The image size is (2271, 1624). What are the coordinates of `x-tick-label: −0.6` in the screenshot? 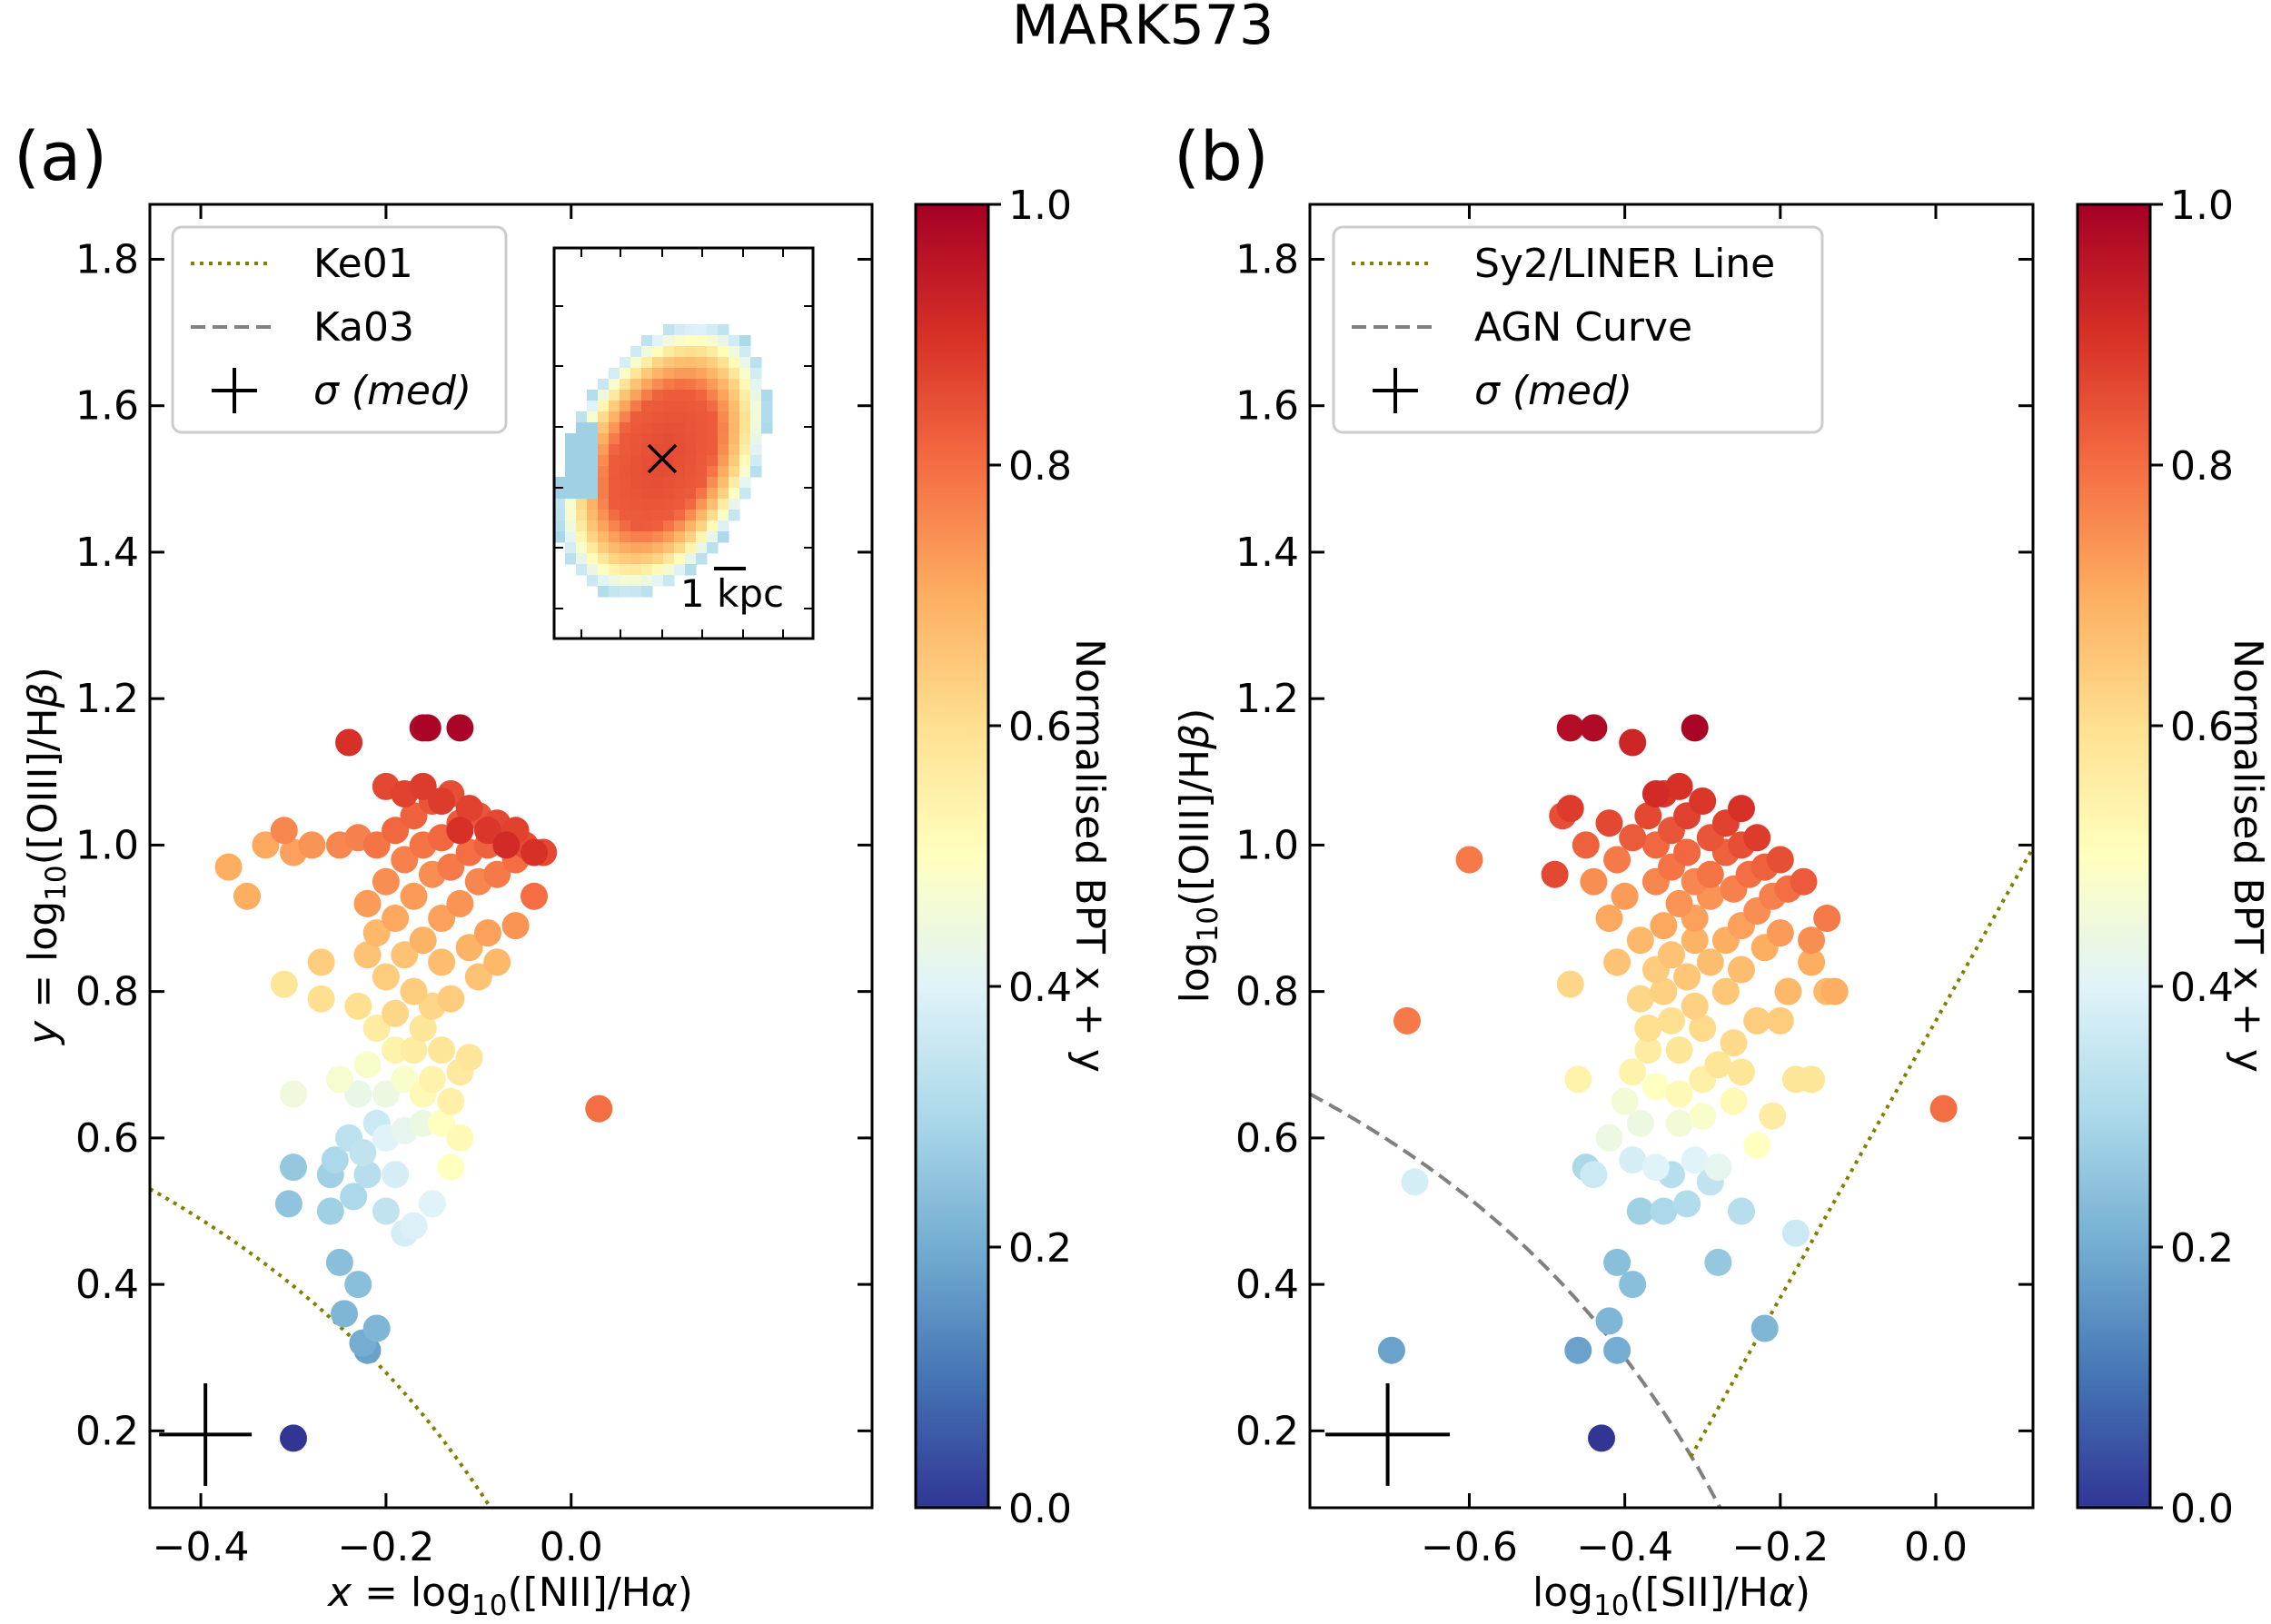 It's located at (1469, 1547).